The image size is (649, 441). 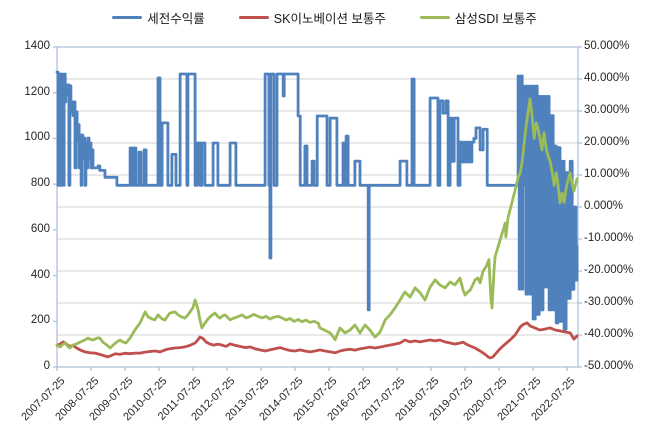 I want to click on left-axis-label: 800, so click(x=40, y=183).